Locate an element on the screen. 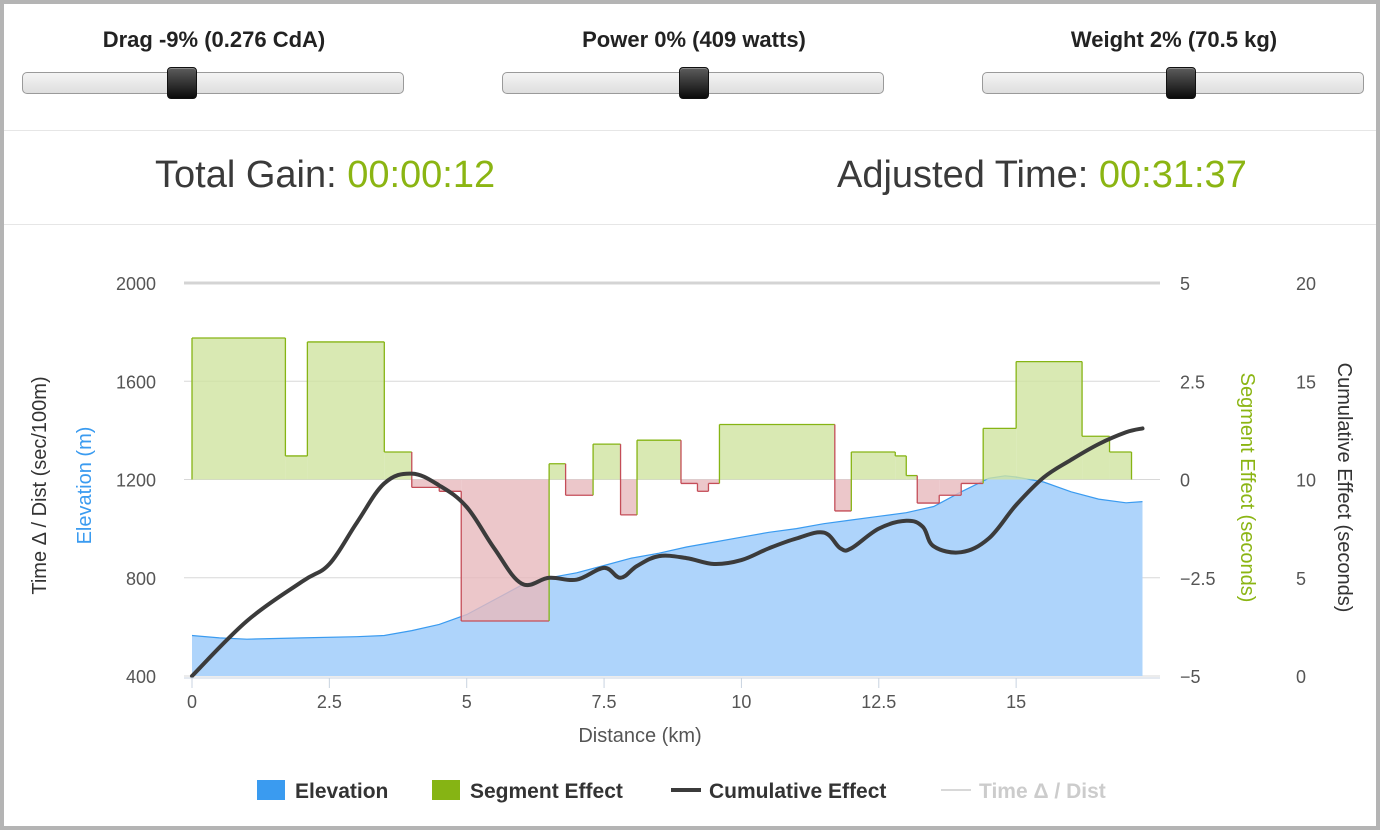 This screenshot has width=1380, height=830. right-tick-label: 10 is located at coordinates (1306, 481).